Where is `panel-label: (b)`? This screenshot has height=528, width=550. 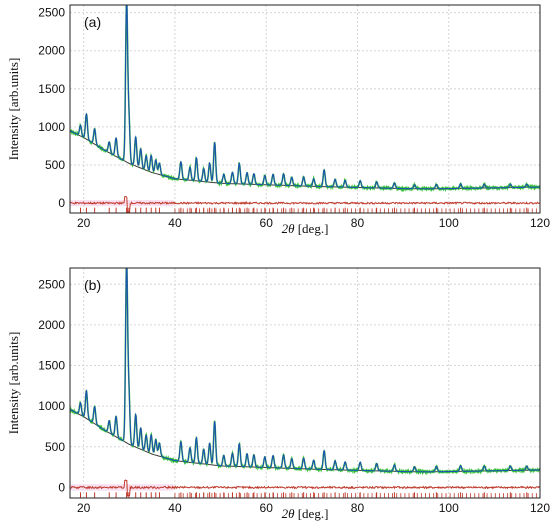 panel-label: (b) is located at coordinates (92, 285).